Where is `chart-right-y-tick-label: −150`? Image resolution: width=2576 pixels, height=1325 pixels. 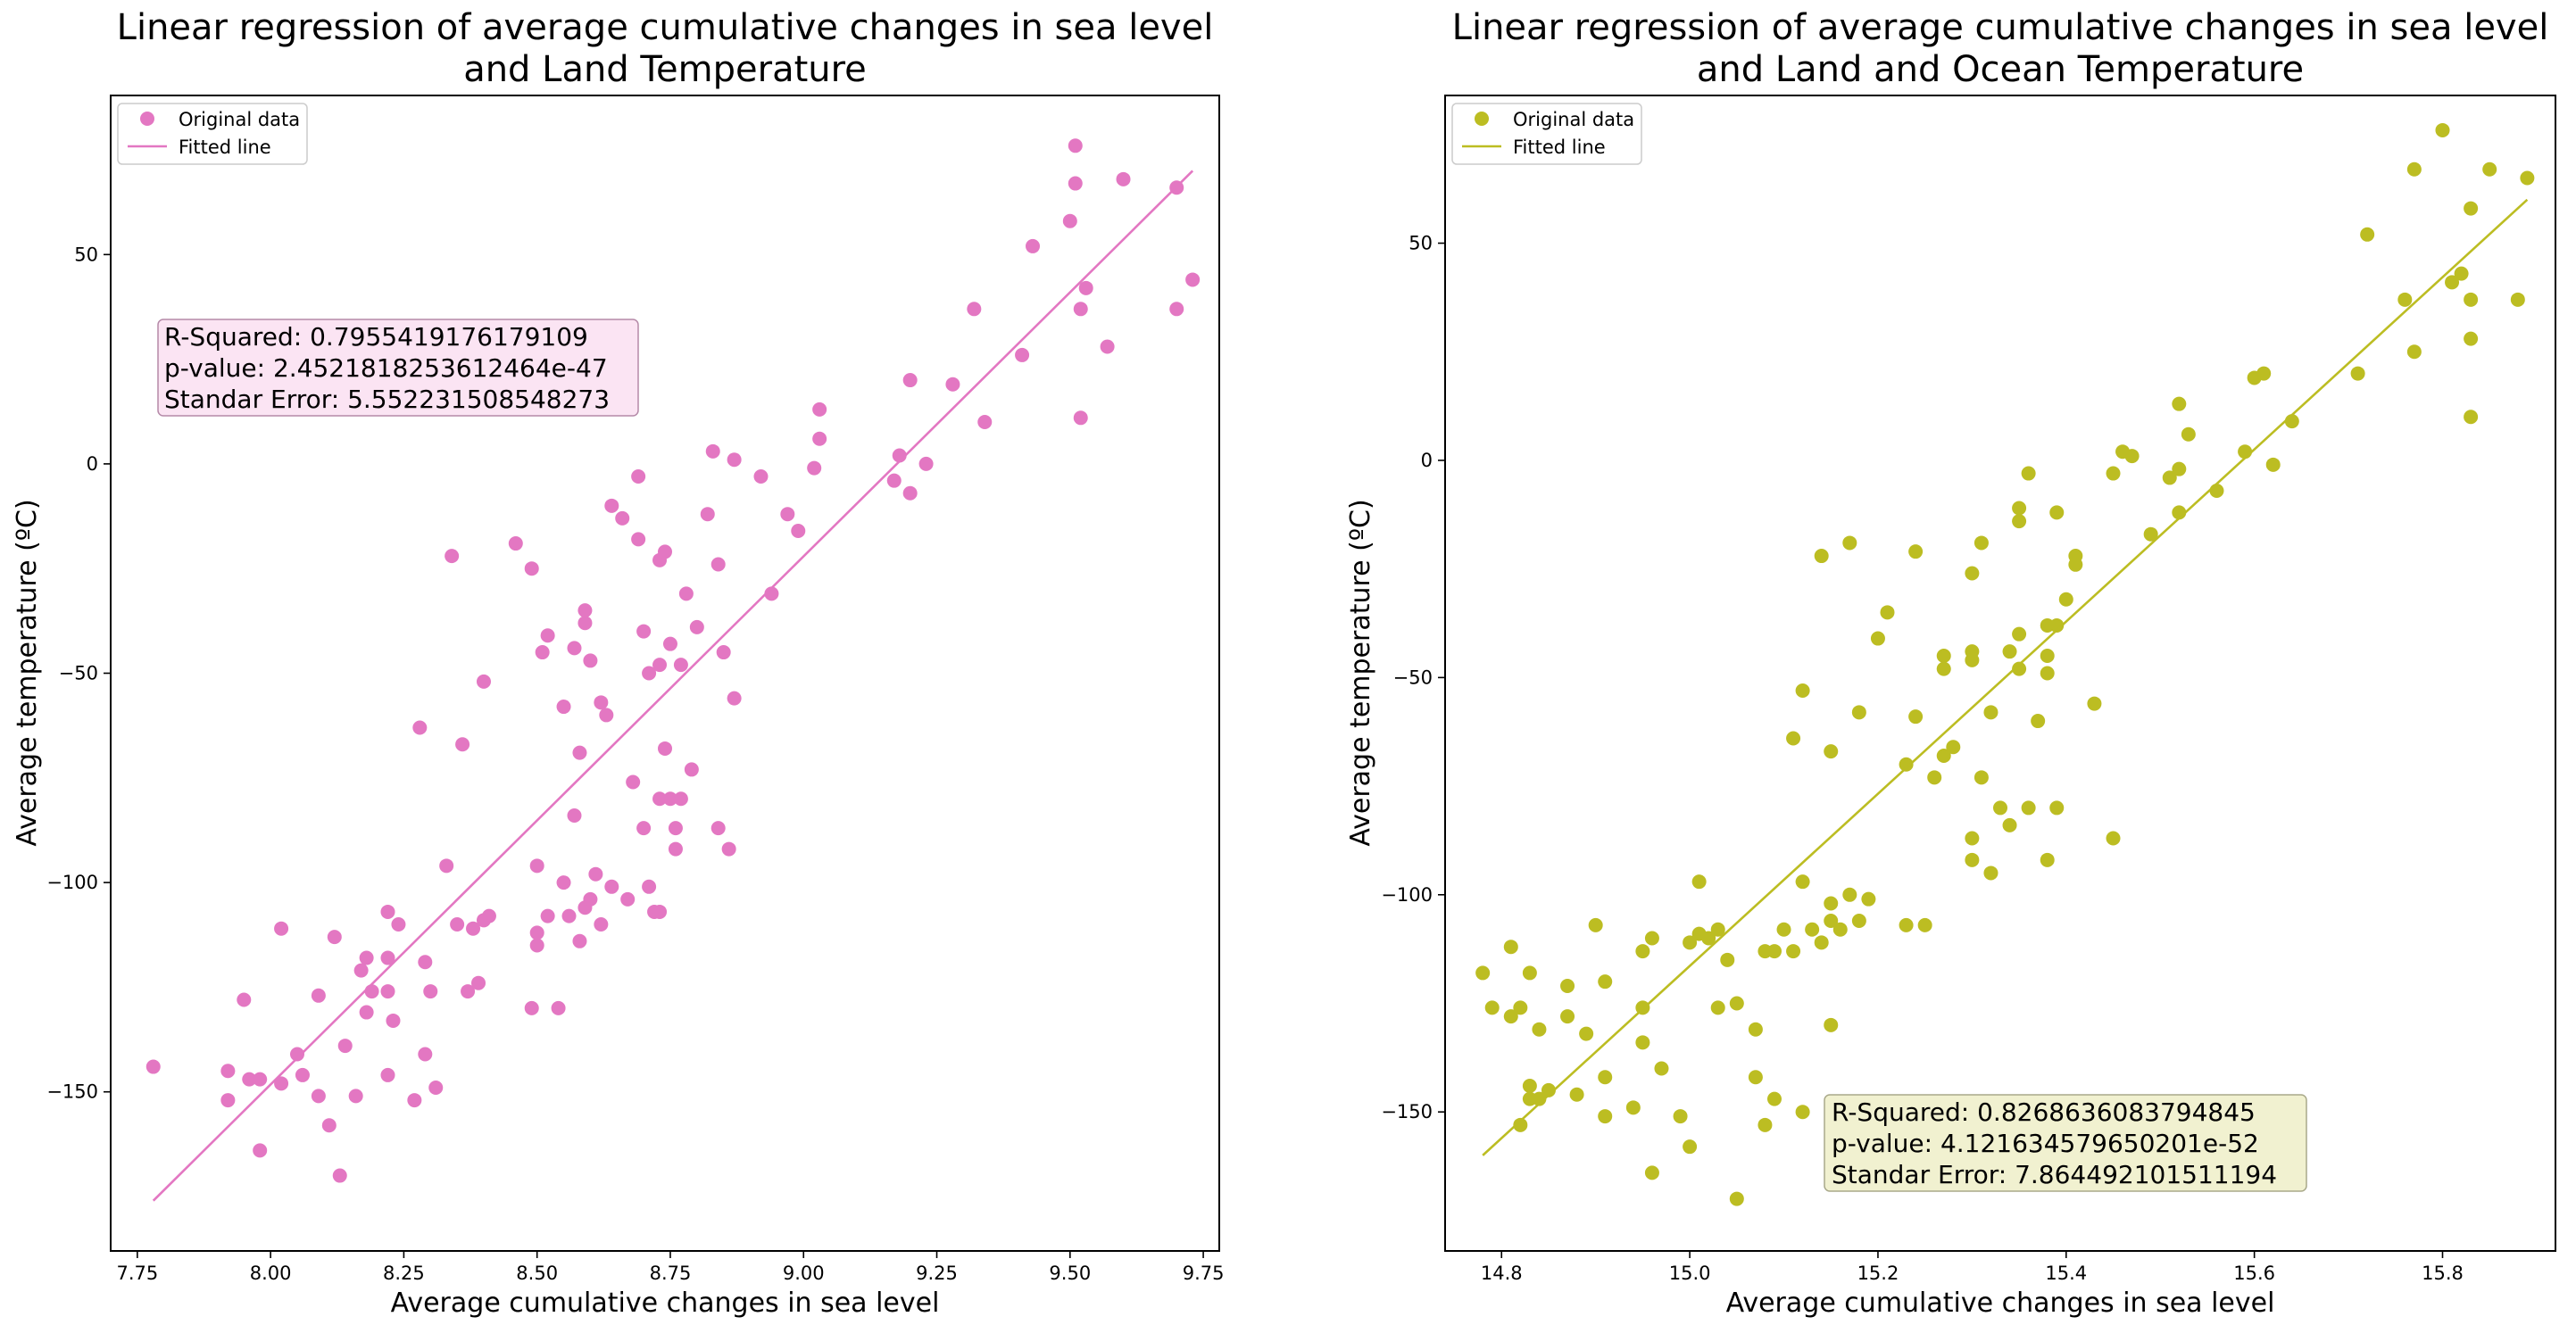
chart-right-y-tick-label: −150 is located at coordinates (1407, 1111).